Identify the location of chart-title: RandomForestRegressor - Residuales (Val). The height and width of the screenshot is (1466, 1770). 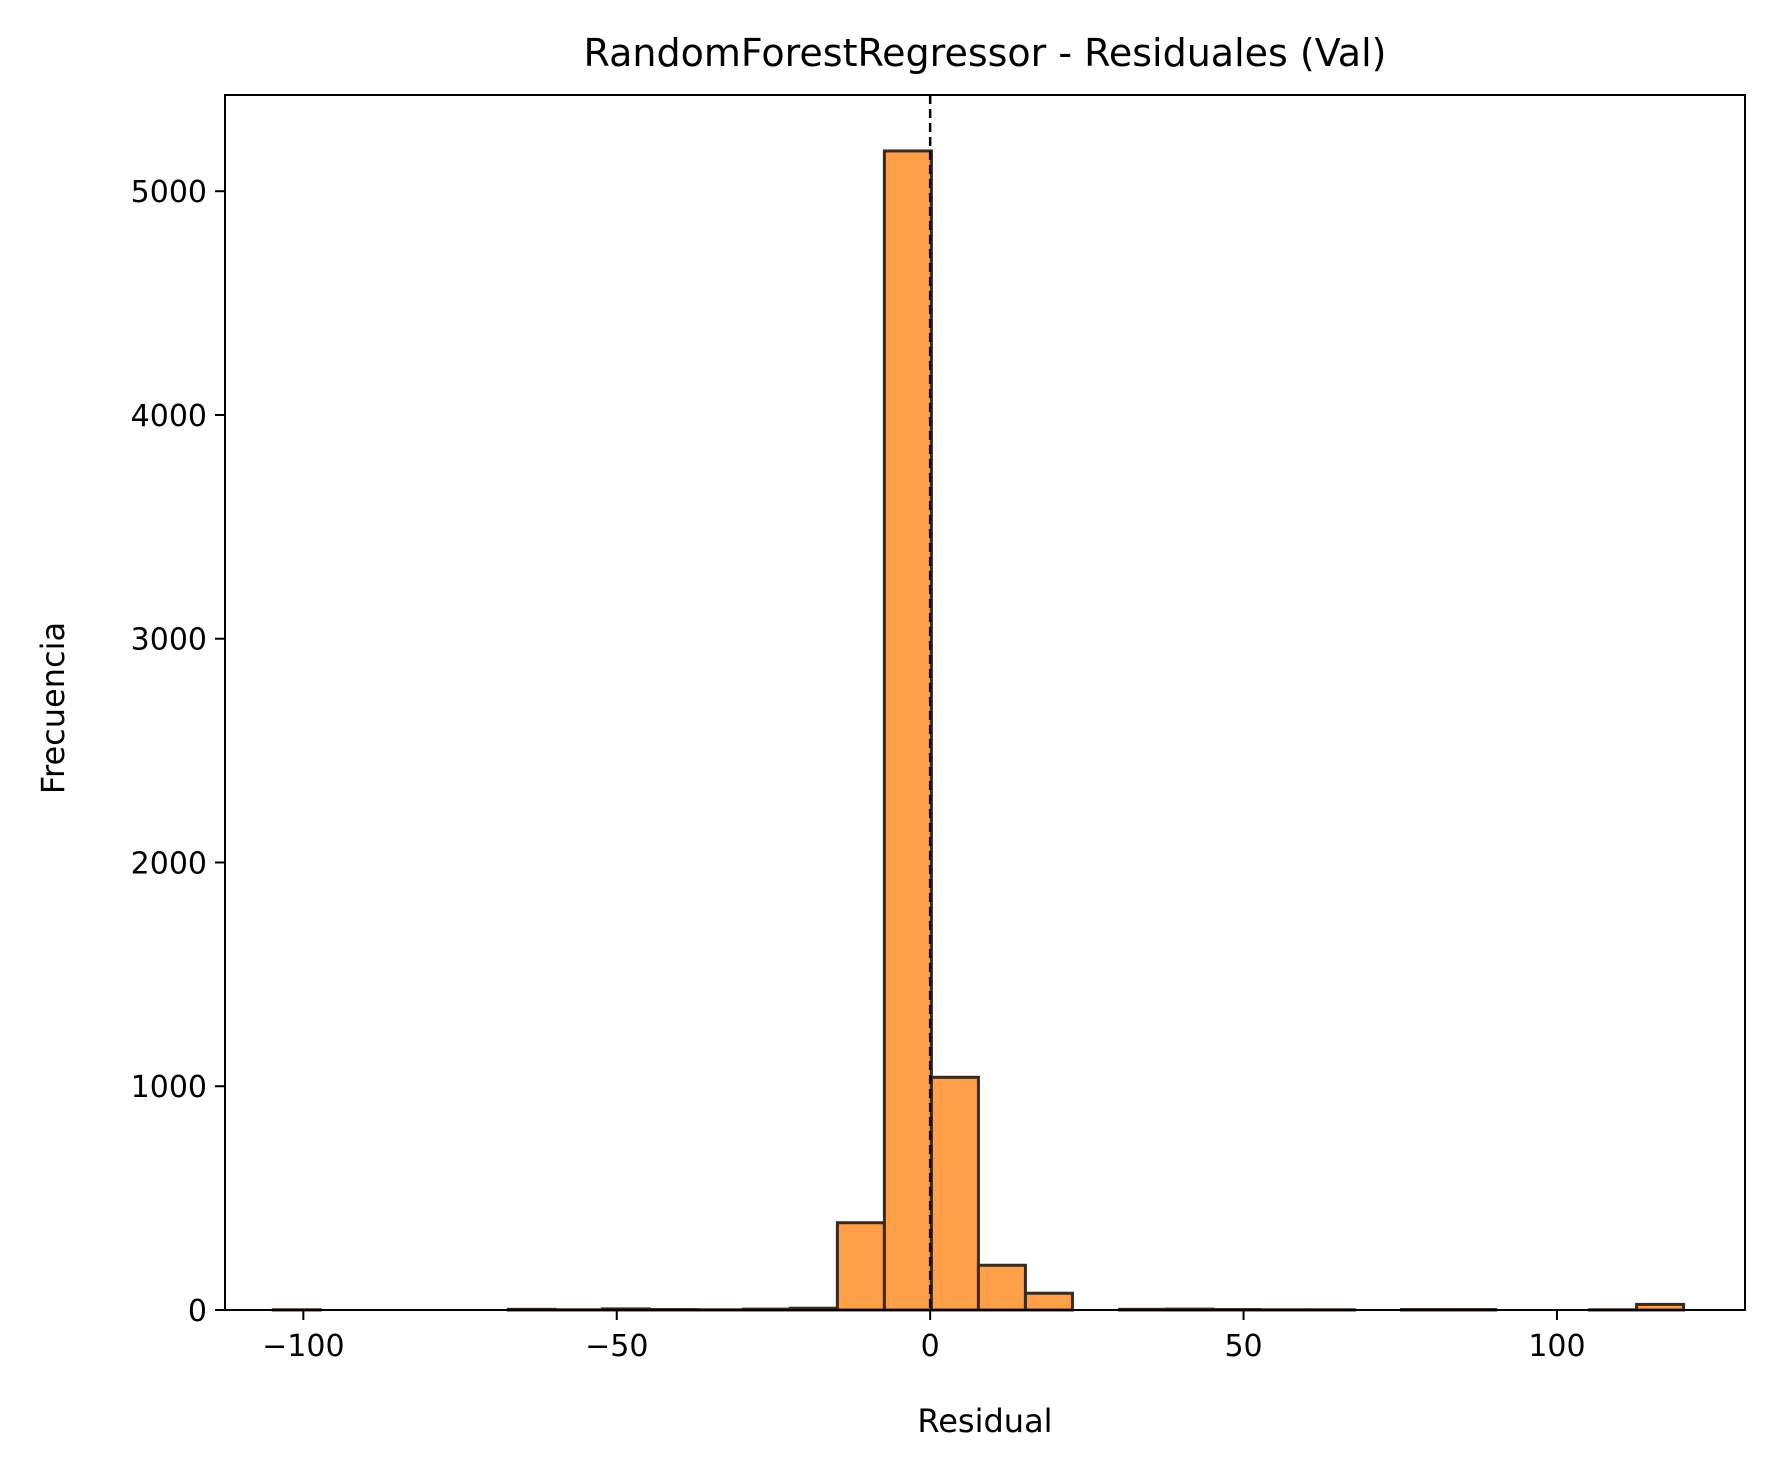
(985, 53).